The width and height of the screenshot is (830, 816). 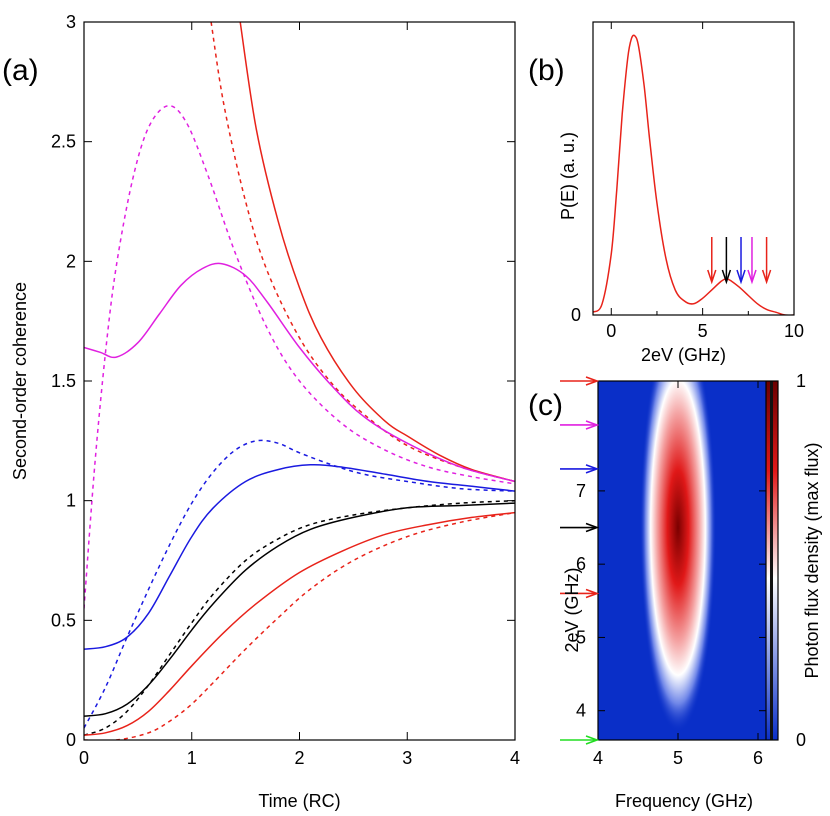 What do you see at coordinates (63, 142) in the screenshot?
I see `y-tick-label: 2.5` at bounding box center [63, 142].